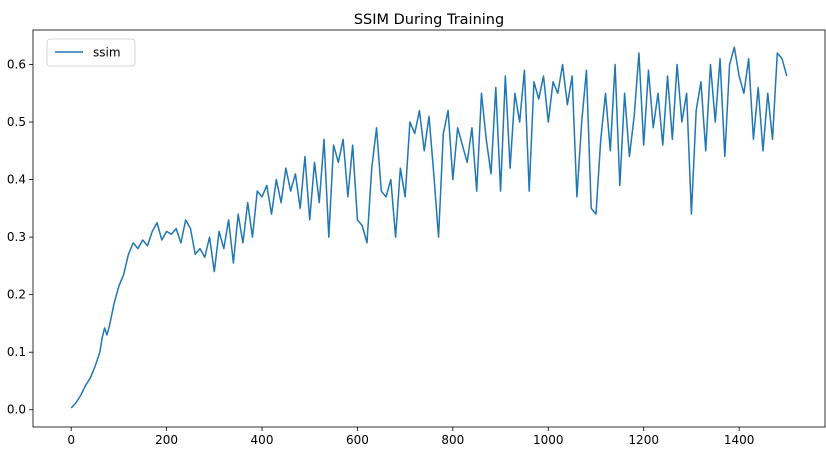 The width and height of the screenshot is (826, 451). I want to click on y-tick-label: 0.5, so click(16, 122).